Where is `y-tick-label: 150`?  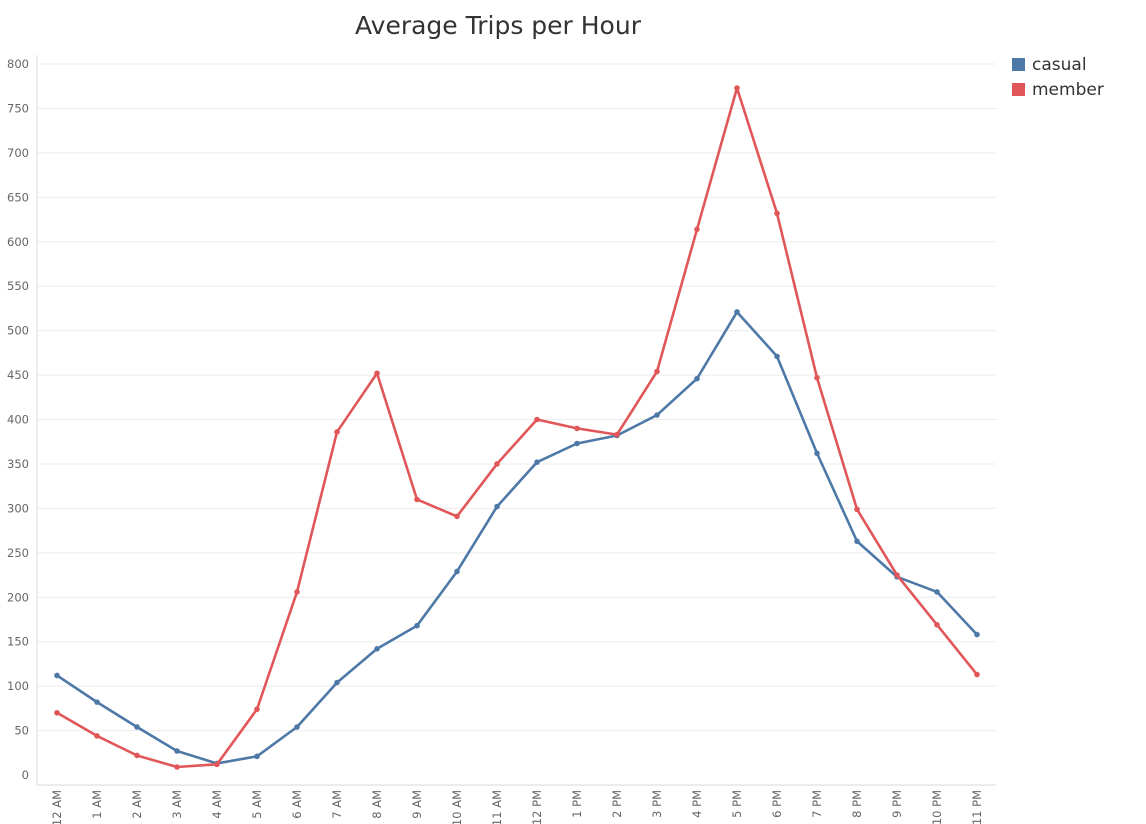 y-tick-label: 150 is located at coordinates (18, 642).